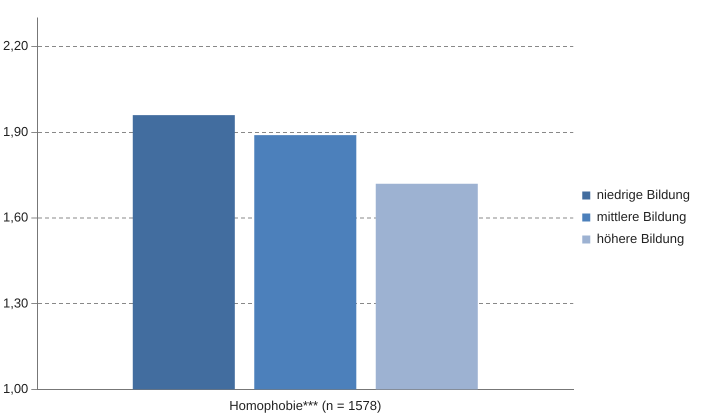 The width and height of the screenshot is (704, 417). What do you see at coordinates (15, 302) in the screenshot?
I see `y-tick-label: 1,30` at bounding box center [15, 302].